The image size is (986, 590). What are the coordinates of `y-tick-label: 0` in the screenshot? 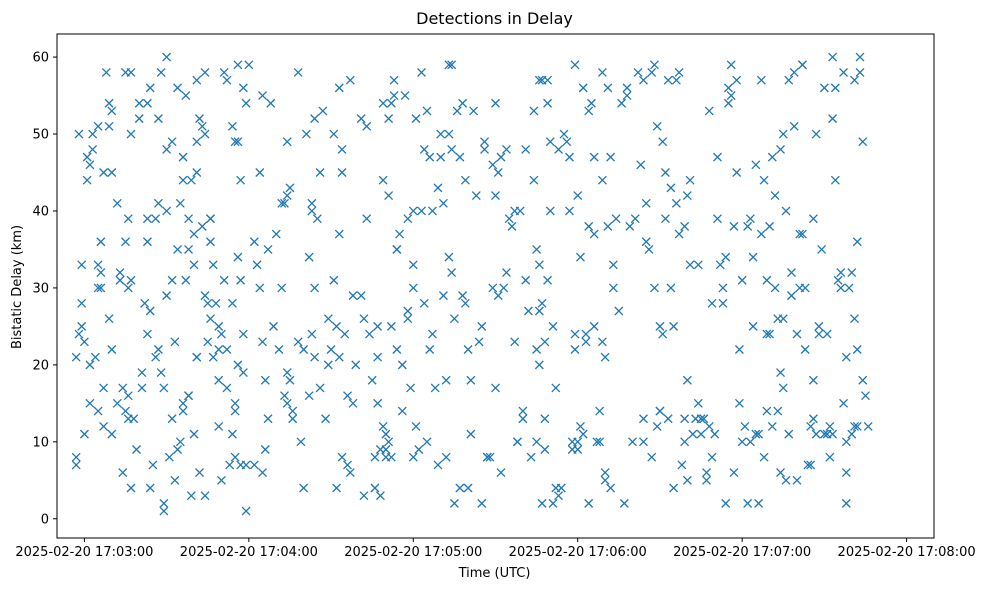 It's located at (45, 519).